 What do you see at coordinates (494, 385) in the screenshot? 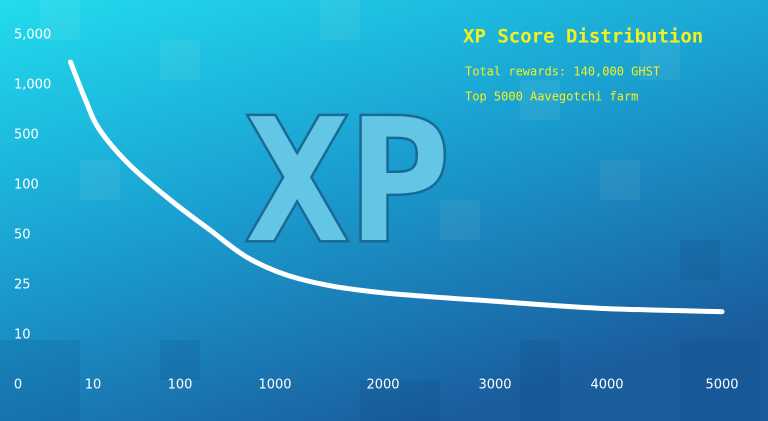
I see `x-tick-label: 3000` at bounding box center [494, 385].